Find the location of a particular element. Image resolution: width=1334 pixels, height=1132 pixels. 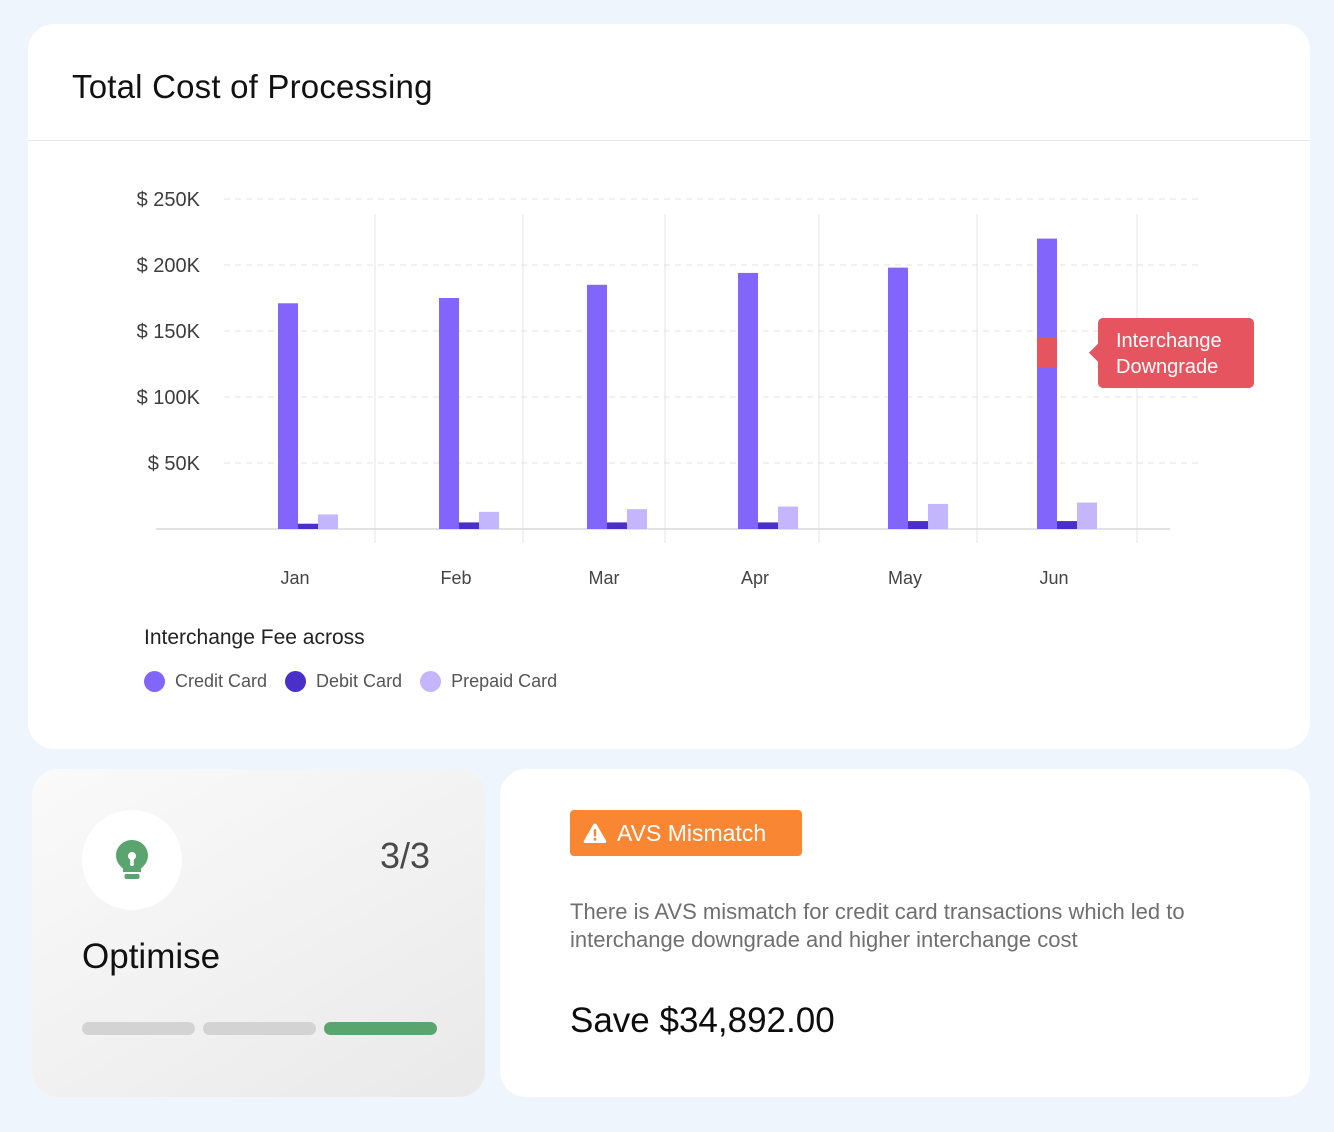

tooltip-box is located at coordinates (1176, 353).